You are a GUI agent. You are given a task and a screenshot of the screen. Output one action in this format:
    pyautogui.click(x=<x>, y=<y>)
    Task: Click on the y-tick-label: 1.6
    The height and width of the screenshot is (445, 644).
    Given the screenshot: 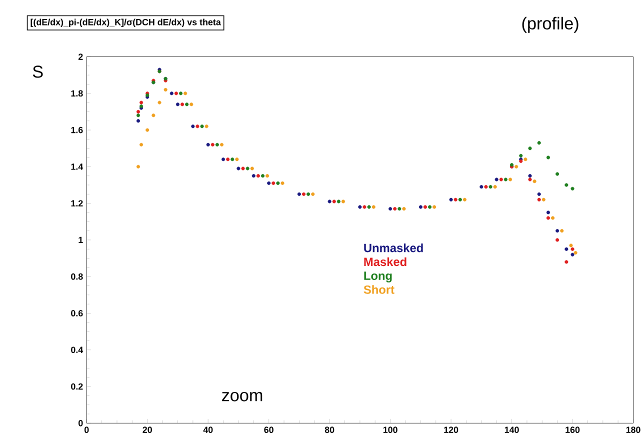 What is the action you would take?
    pyautogui.click(x=77, y=130)
    